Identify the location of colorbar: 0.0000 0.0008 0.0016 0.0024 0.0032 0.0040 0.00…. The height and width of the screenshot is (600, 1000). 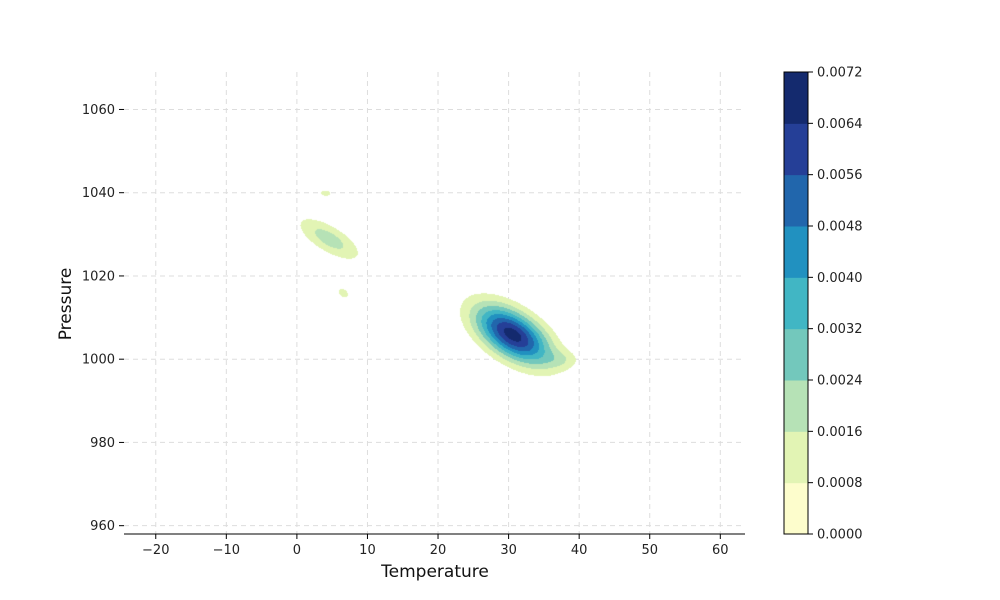
(823, 304).